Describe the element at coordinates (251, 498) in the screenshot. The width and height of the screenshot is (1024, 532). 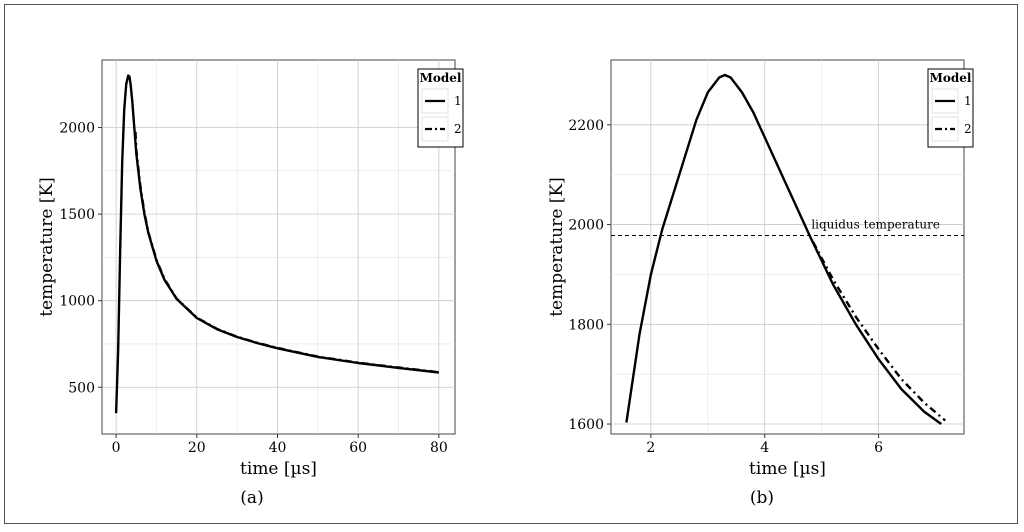
I see `panel-caption: (a)` at that location.